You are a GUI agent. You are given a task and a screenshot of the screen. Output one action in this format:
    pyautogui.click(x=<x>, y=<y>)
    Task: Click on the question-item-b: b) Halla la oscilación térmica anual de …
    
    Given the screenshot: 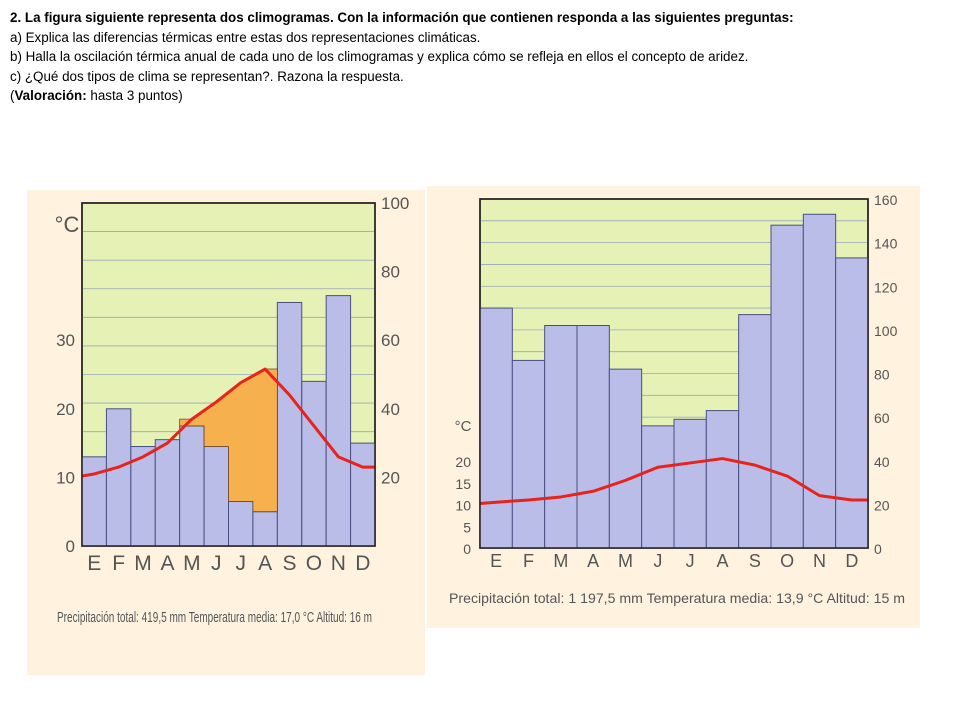 What is the action you would take?
    pyautogui.click(x=379, y=57)
    